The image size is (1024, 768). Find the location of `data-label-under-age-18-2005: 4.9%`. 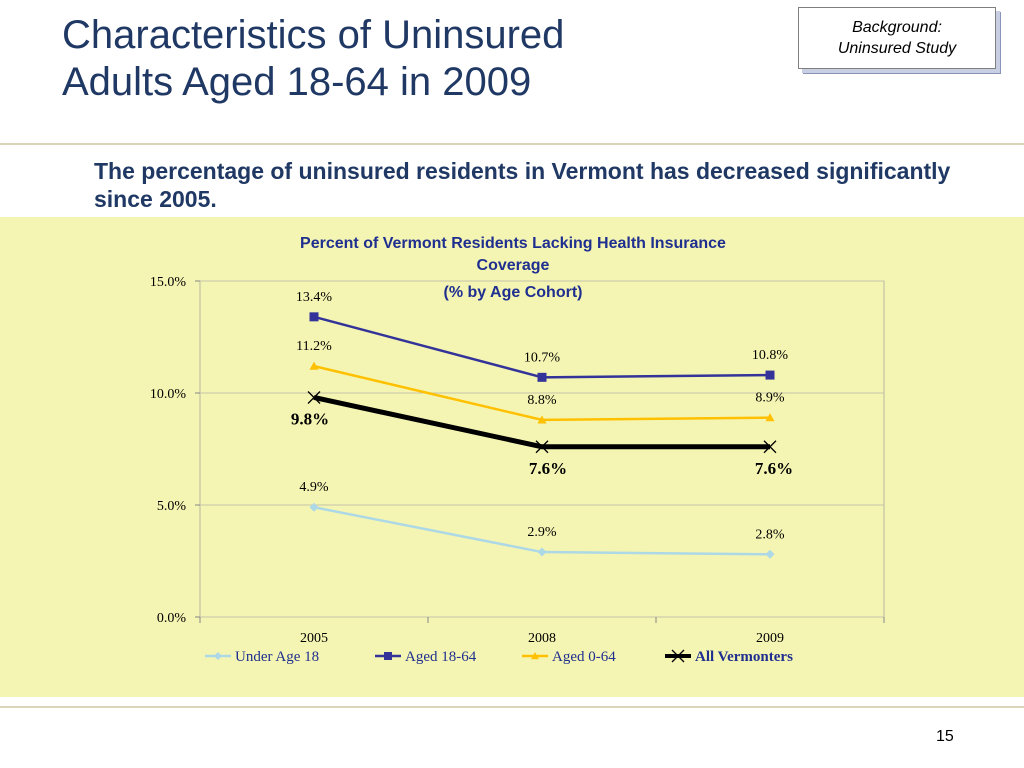

data-label-under-age-18-2005: 4.9% is located at coordinates (314, 487).